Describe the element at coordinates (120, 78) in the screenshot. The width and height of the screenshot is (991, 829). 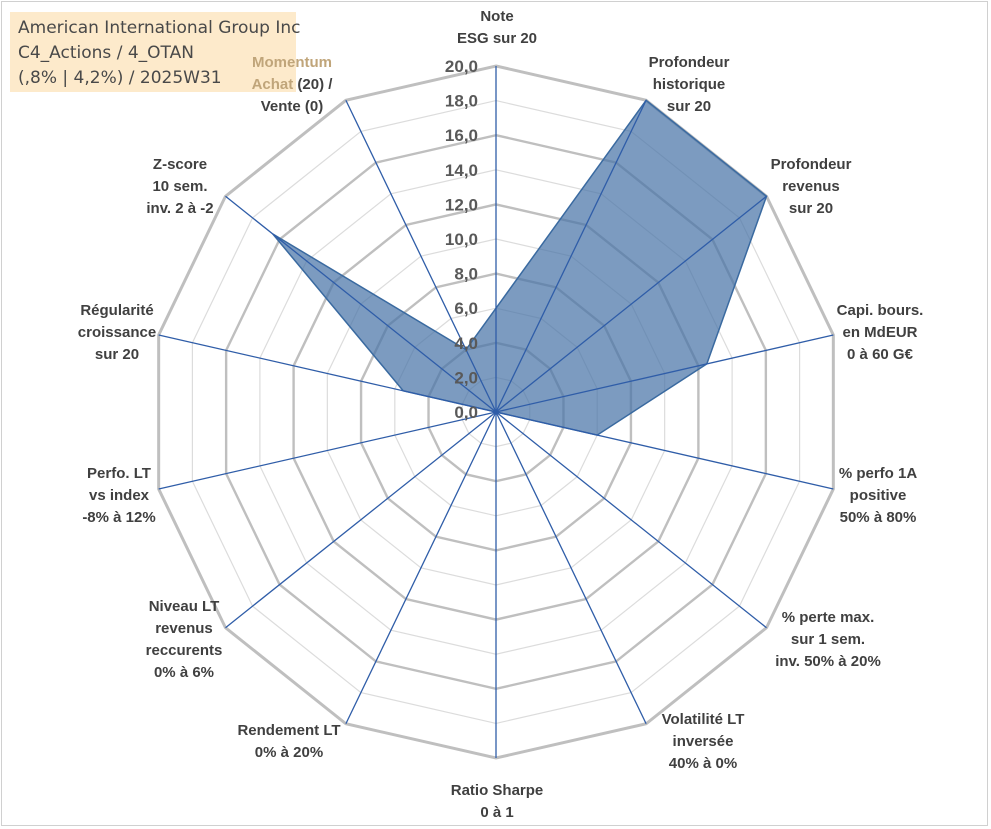
I see `info-range-week: (,8% | 4,2%) / 2025W31` at that location.